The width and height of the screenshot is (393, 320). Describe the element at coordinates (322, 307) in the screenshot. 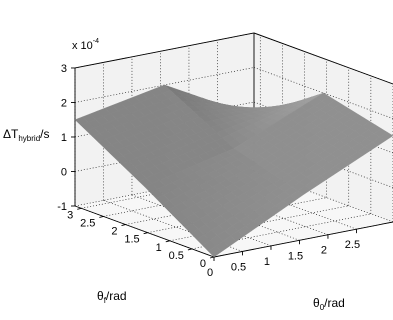

I see `x-axis-label-sub: 0` at that location.